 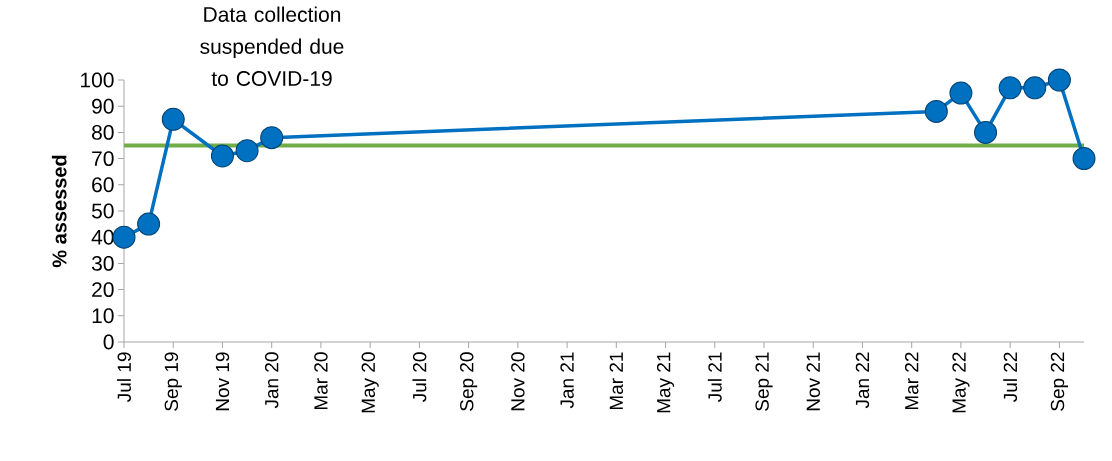 What do you see at coordinates (764, 381) in the screenshot?
I see `x-tick-label: Sep 21` at bounding box center [764, 381].